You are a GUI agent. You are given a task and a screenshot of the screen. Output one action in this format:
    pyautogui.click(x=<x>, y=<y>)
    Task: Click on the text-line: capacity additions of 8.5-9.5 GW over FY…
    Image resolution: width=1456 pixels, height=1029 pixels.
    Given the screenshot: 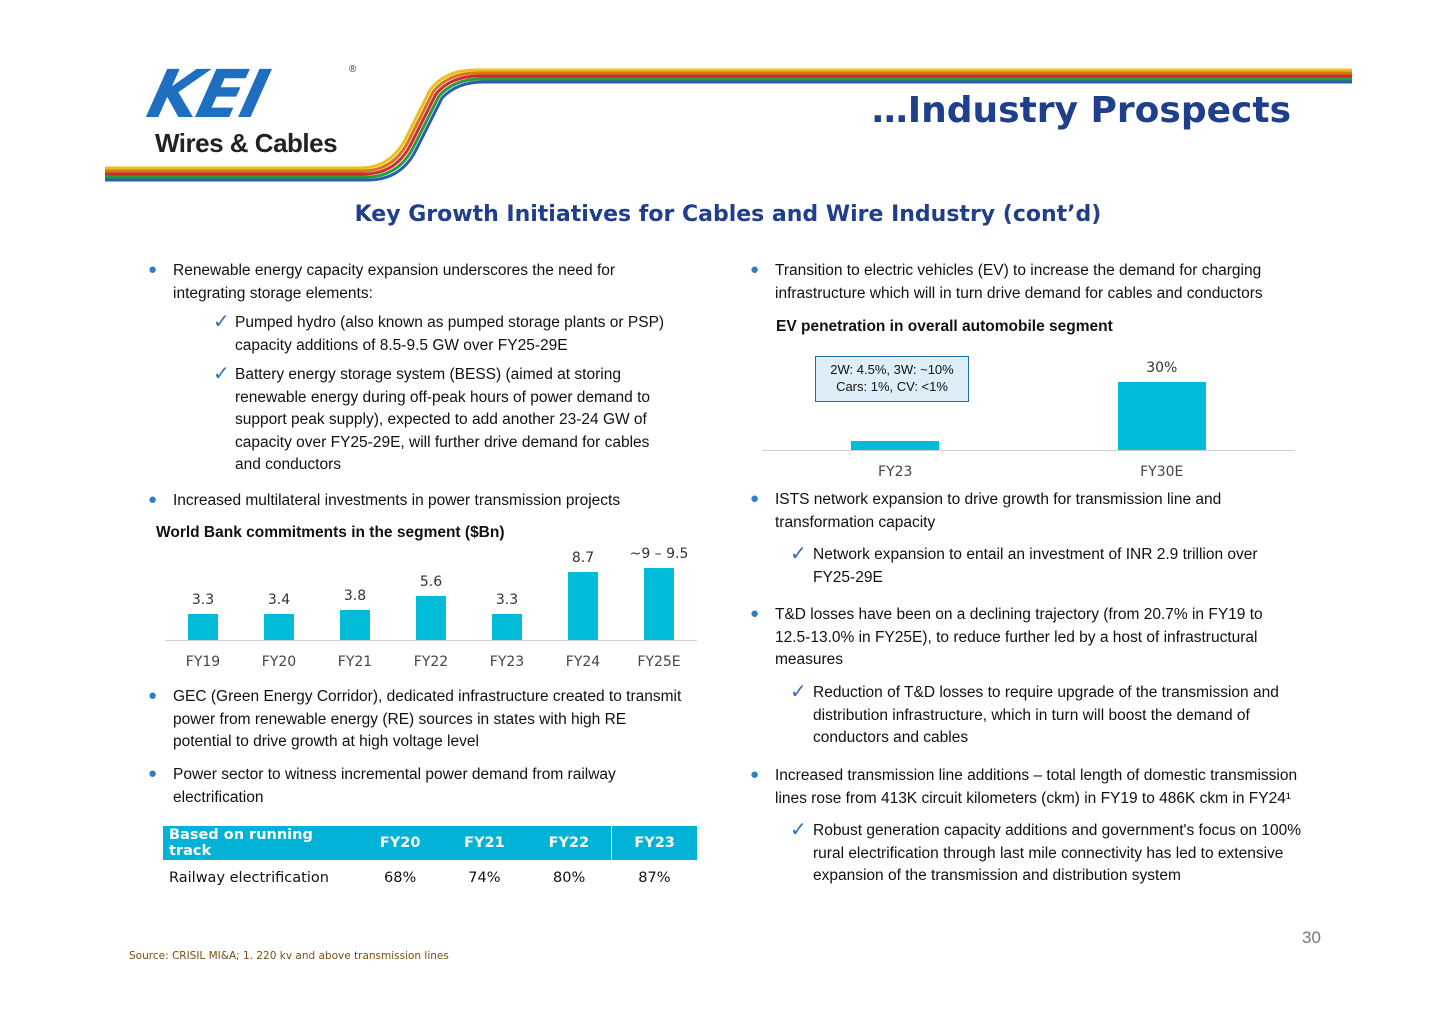 What is the action you would take?
    pyautogui.click(x=401, y=345)
    